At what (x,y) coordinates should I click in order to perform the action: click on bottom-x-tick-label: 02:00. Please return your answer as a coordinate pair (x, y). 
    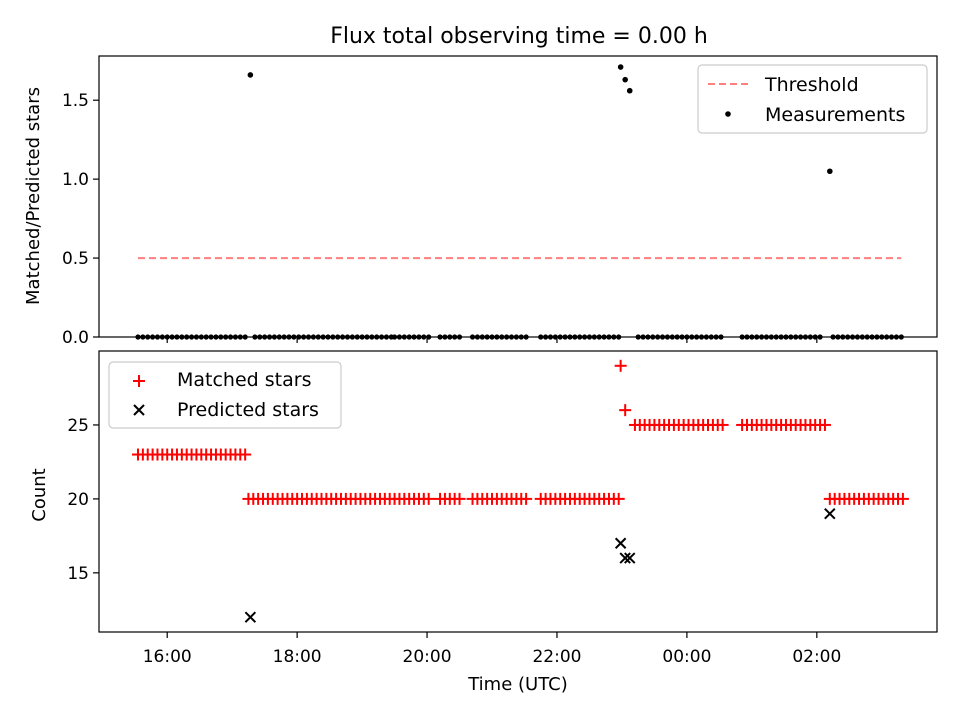
    Looking at the image, I should click on (816, 657).